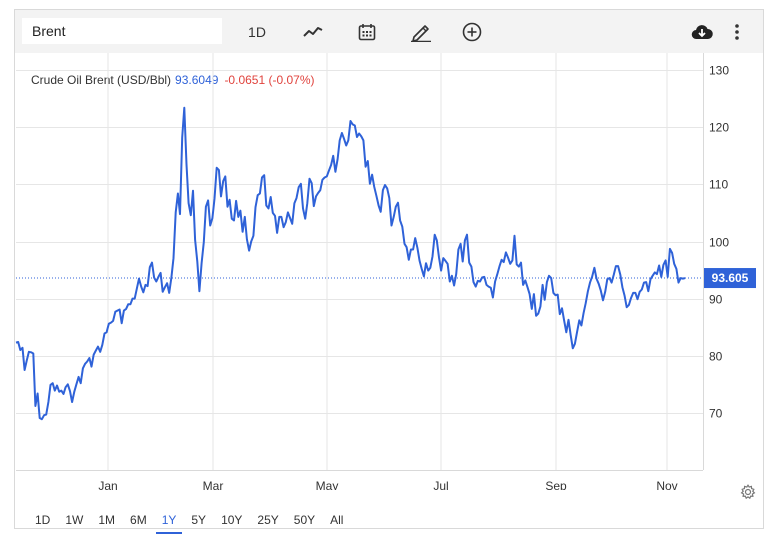 The height and width of the screenshot is (542, 782). Describe the element at coordinates (213, 484) in the screenshot. I see `x-tick-label: Mar` at that location.